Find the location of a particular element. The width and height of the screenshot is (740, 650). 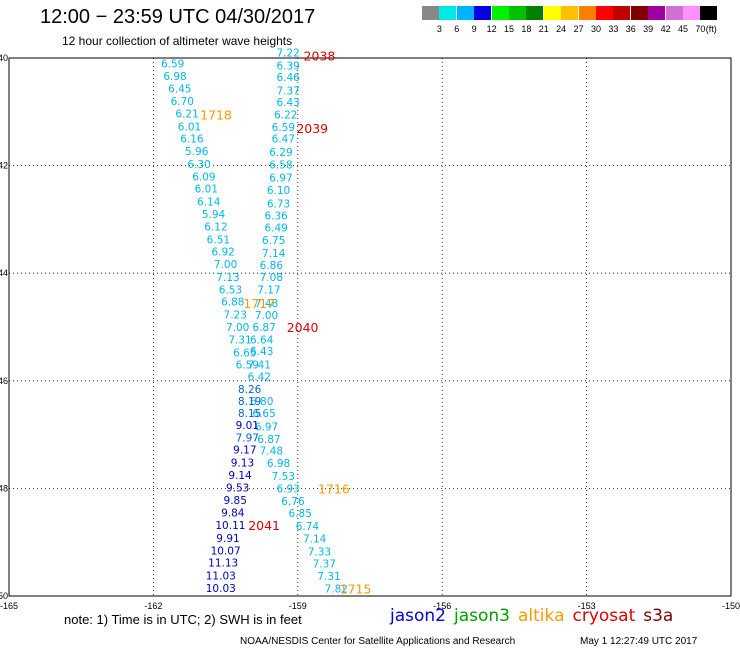

colorbar-label: 3 is located at coordinates (439, 29).